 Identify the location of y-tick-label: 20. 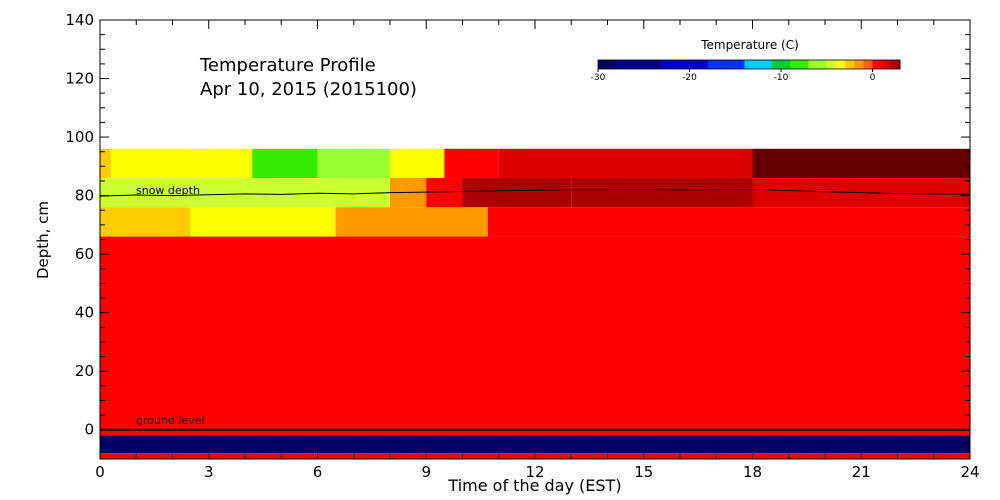
(84, 371).